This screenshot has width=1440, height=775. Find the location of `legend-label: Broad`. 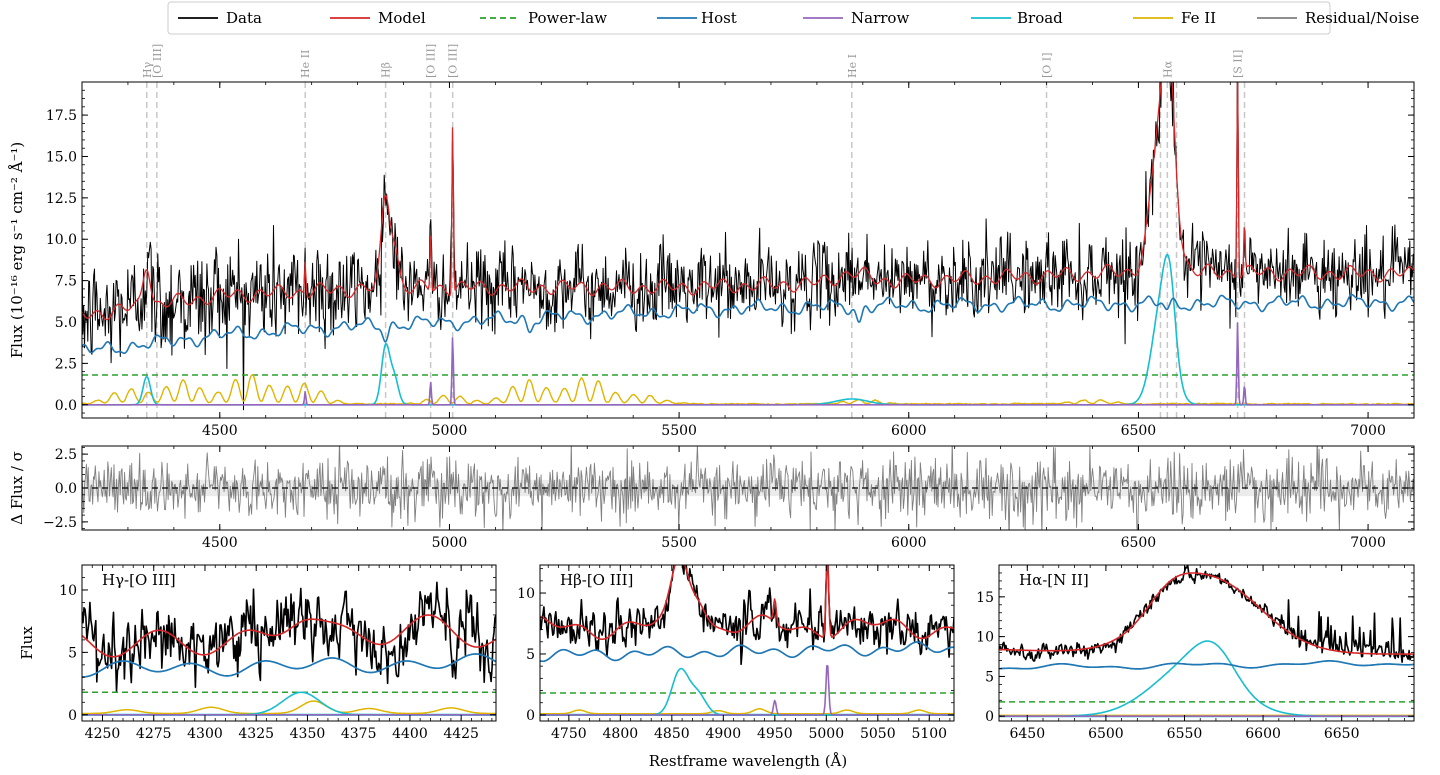

legend-label: Broad is located at coordinates (1040, 18).